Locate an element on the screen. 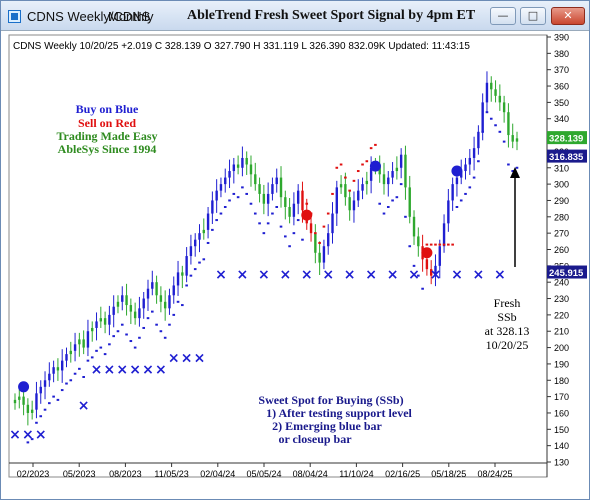 This screenshot has width=590, height=500. buy-signal-dot is located at coordinates (24, 387).